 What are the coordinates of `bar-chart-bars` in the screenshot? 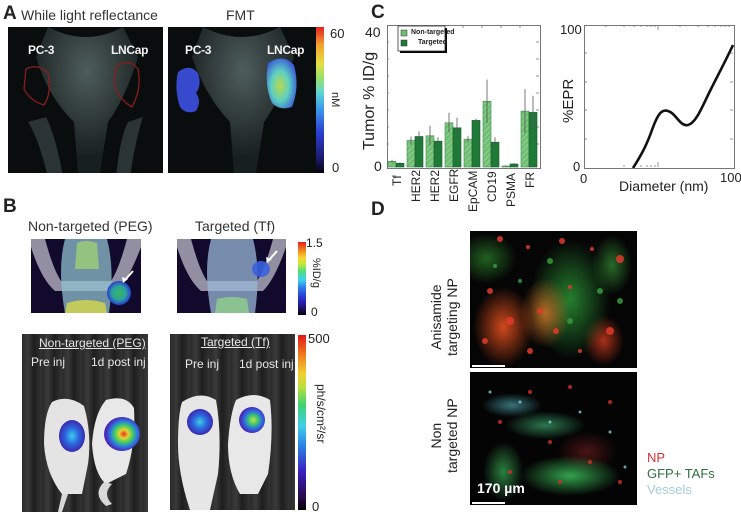 It's located at (463, 96).